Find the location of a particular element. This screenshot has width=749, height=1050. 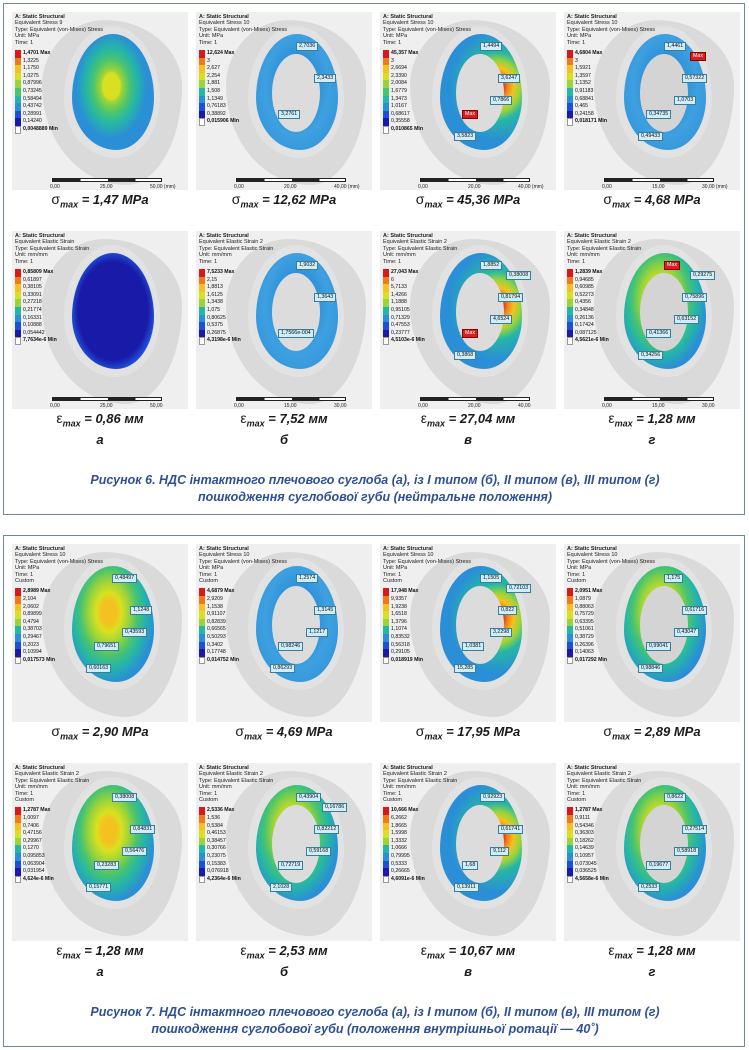

legend-row: 0,24158 is located at coordinates (591, 114).